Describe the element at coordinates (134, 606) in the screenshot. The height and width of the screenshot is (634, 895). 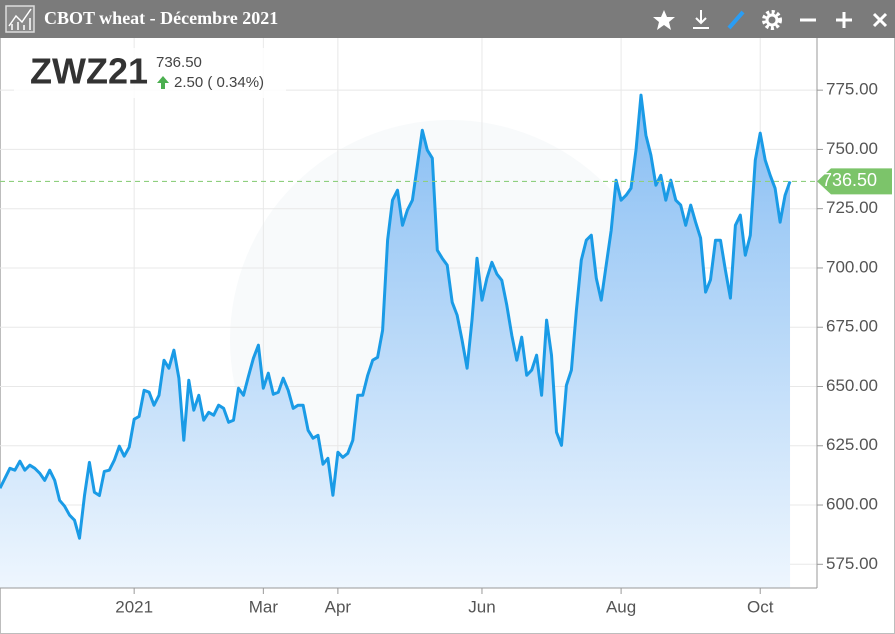
I see `x-tick-label: 2021` at that location.